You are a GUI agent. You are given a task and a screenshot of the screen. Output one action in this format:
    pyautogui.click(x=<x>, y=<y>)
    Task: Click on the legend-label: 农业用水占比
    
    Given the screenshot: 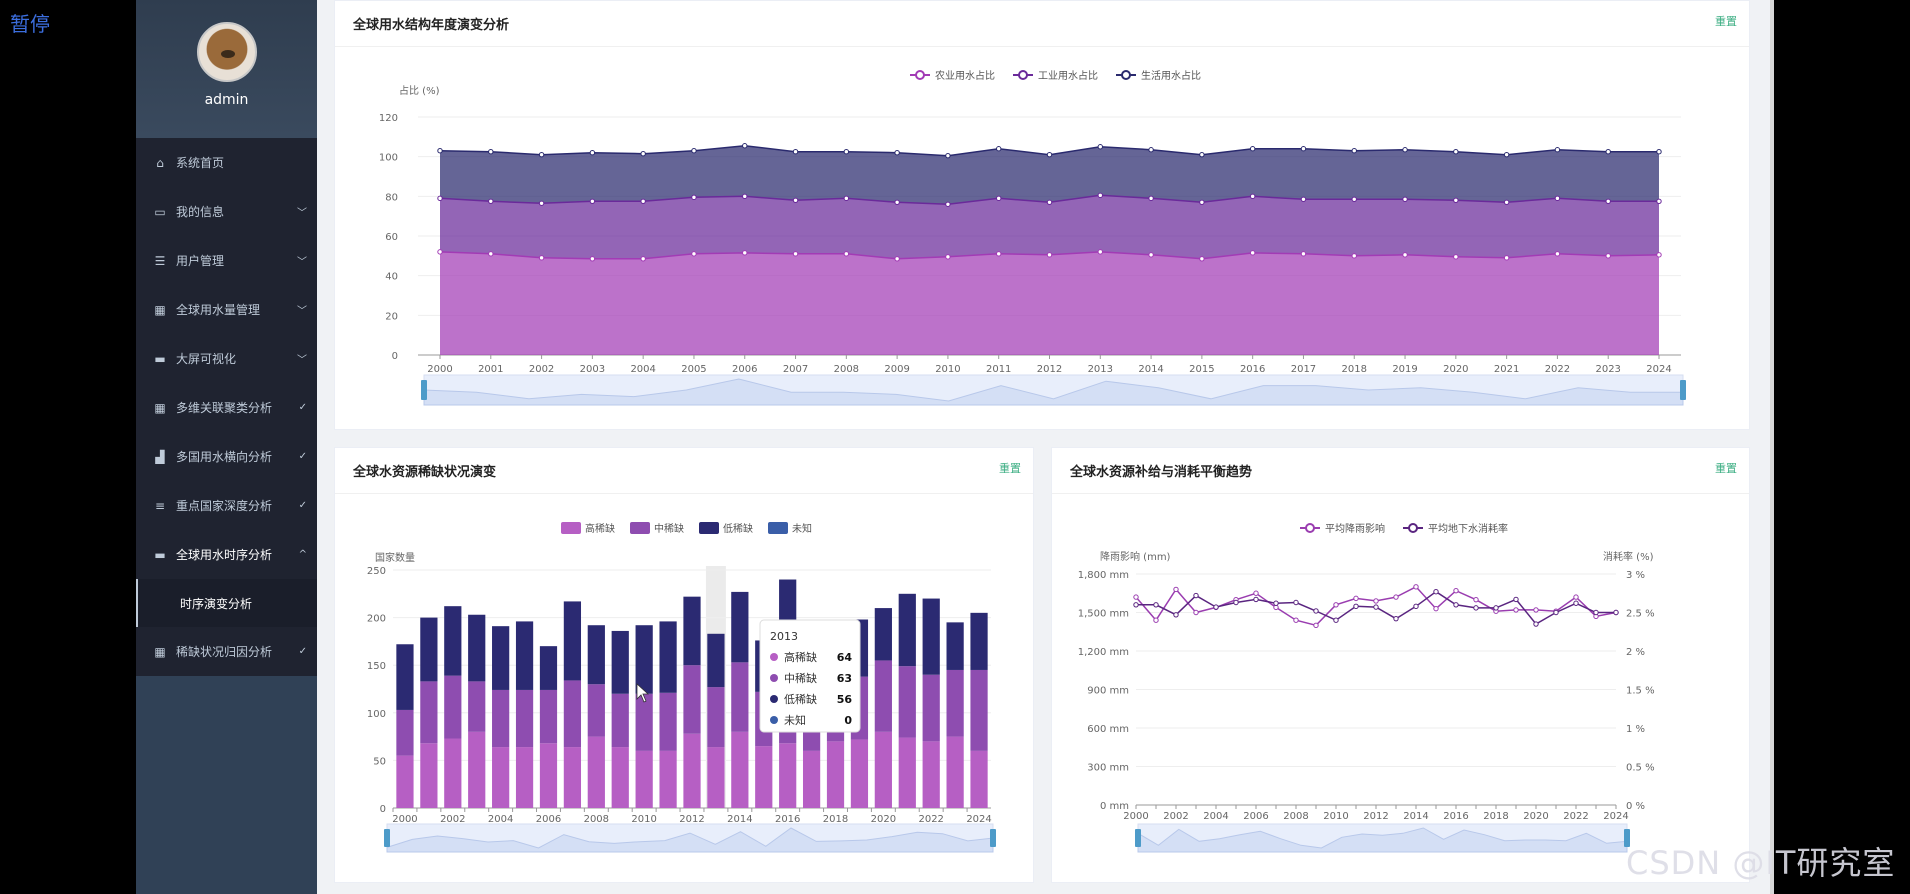 What is the action you would take?
    pyautogui.click(x=965, y=75)
    